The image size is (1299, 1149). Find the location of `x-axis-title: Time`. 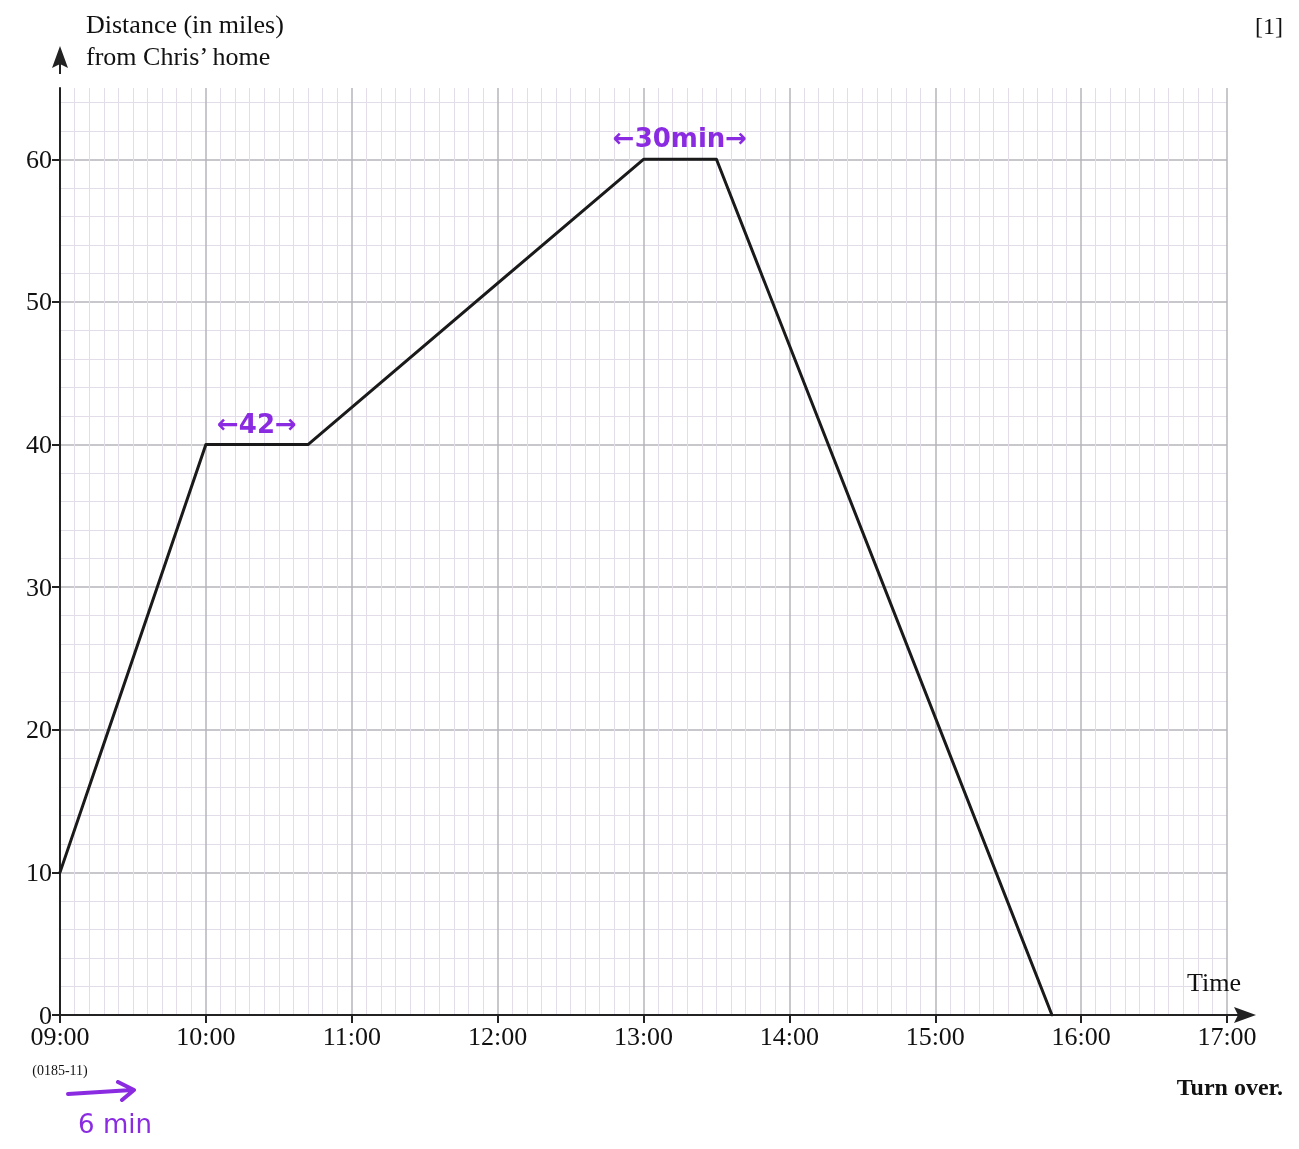

x-axis-title: Time is located at coordinates (1214, 982).